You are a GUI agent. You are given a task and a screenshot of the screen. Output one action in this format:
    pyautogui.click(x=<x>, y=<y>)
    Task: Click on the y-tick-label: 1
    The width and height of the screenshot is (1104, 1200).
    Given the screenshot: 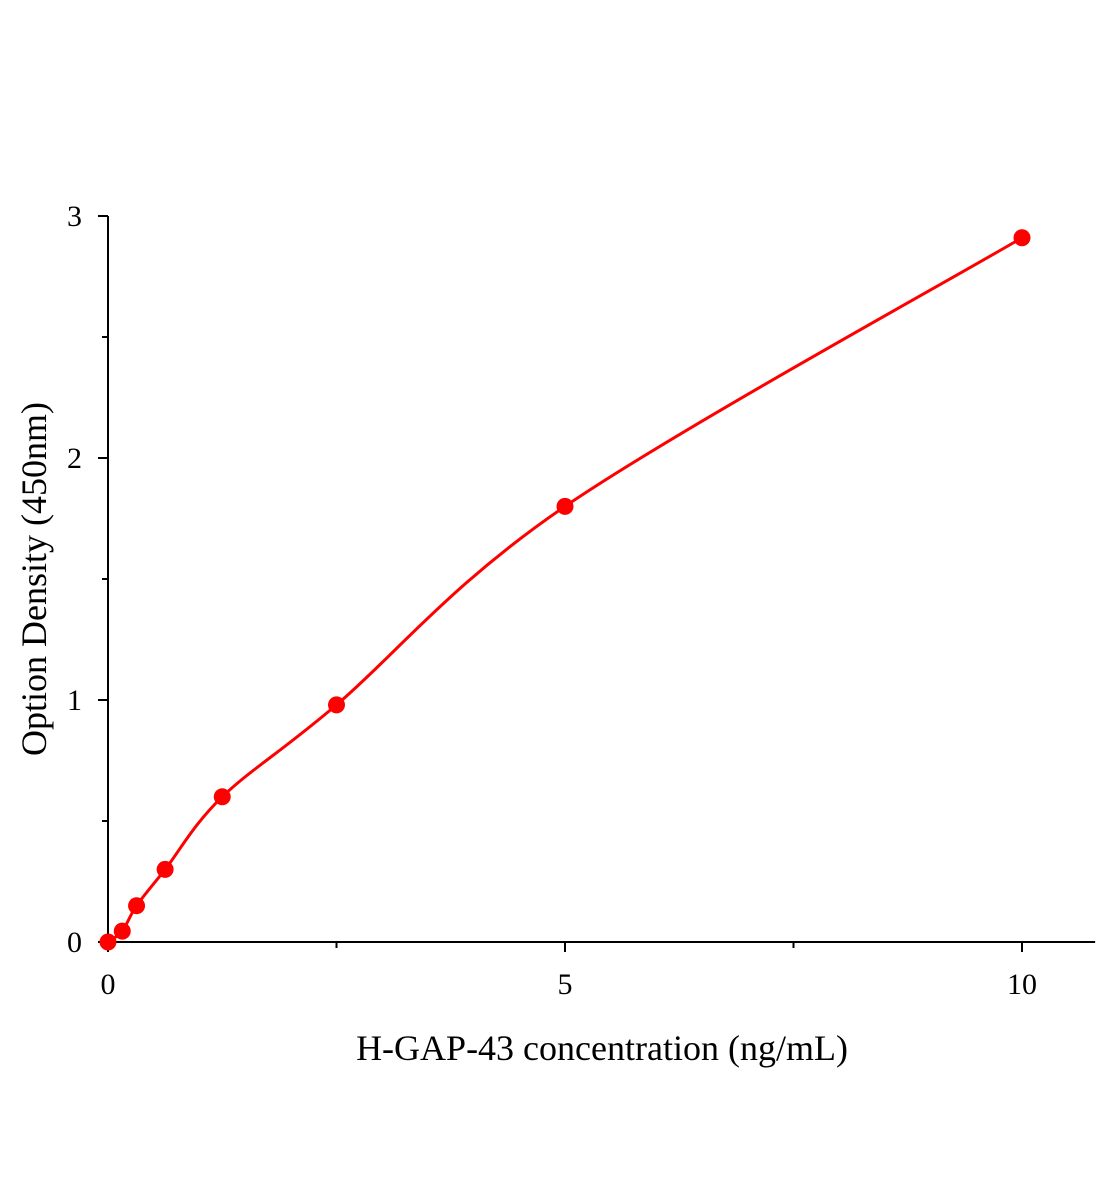 What is the action you would take?
    pyautogui.click(x=74, y=700)
    